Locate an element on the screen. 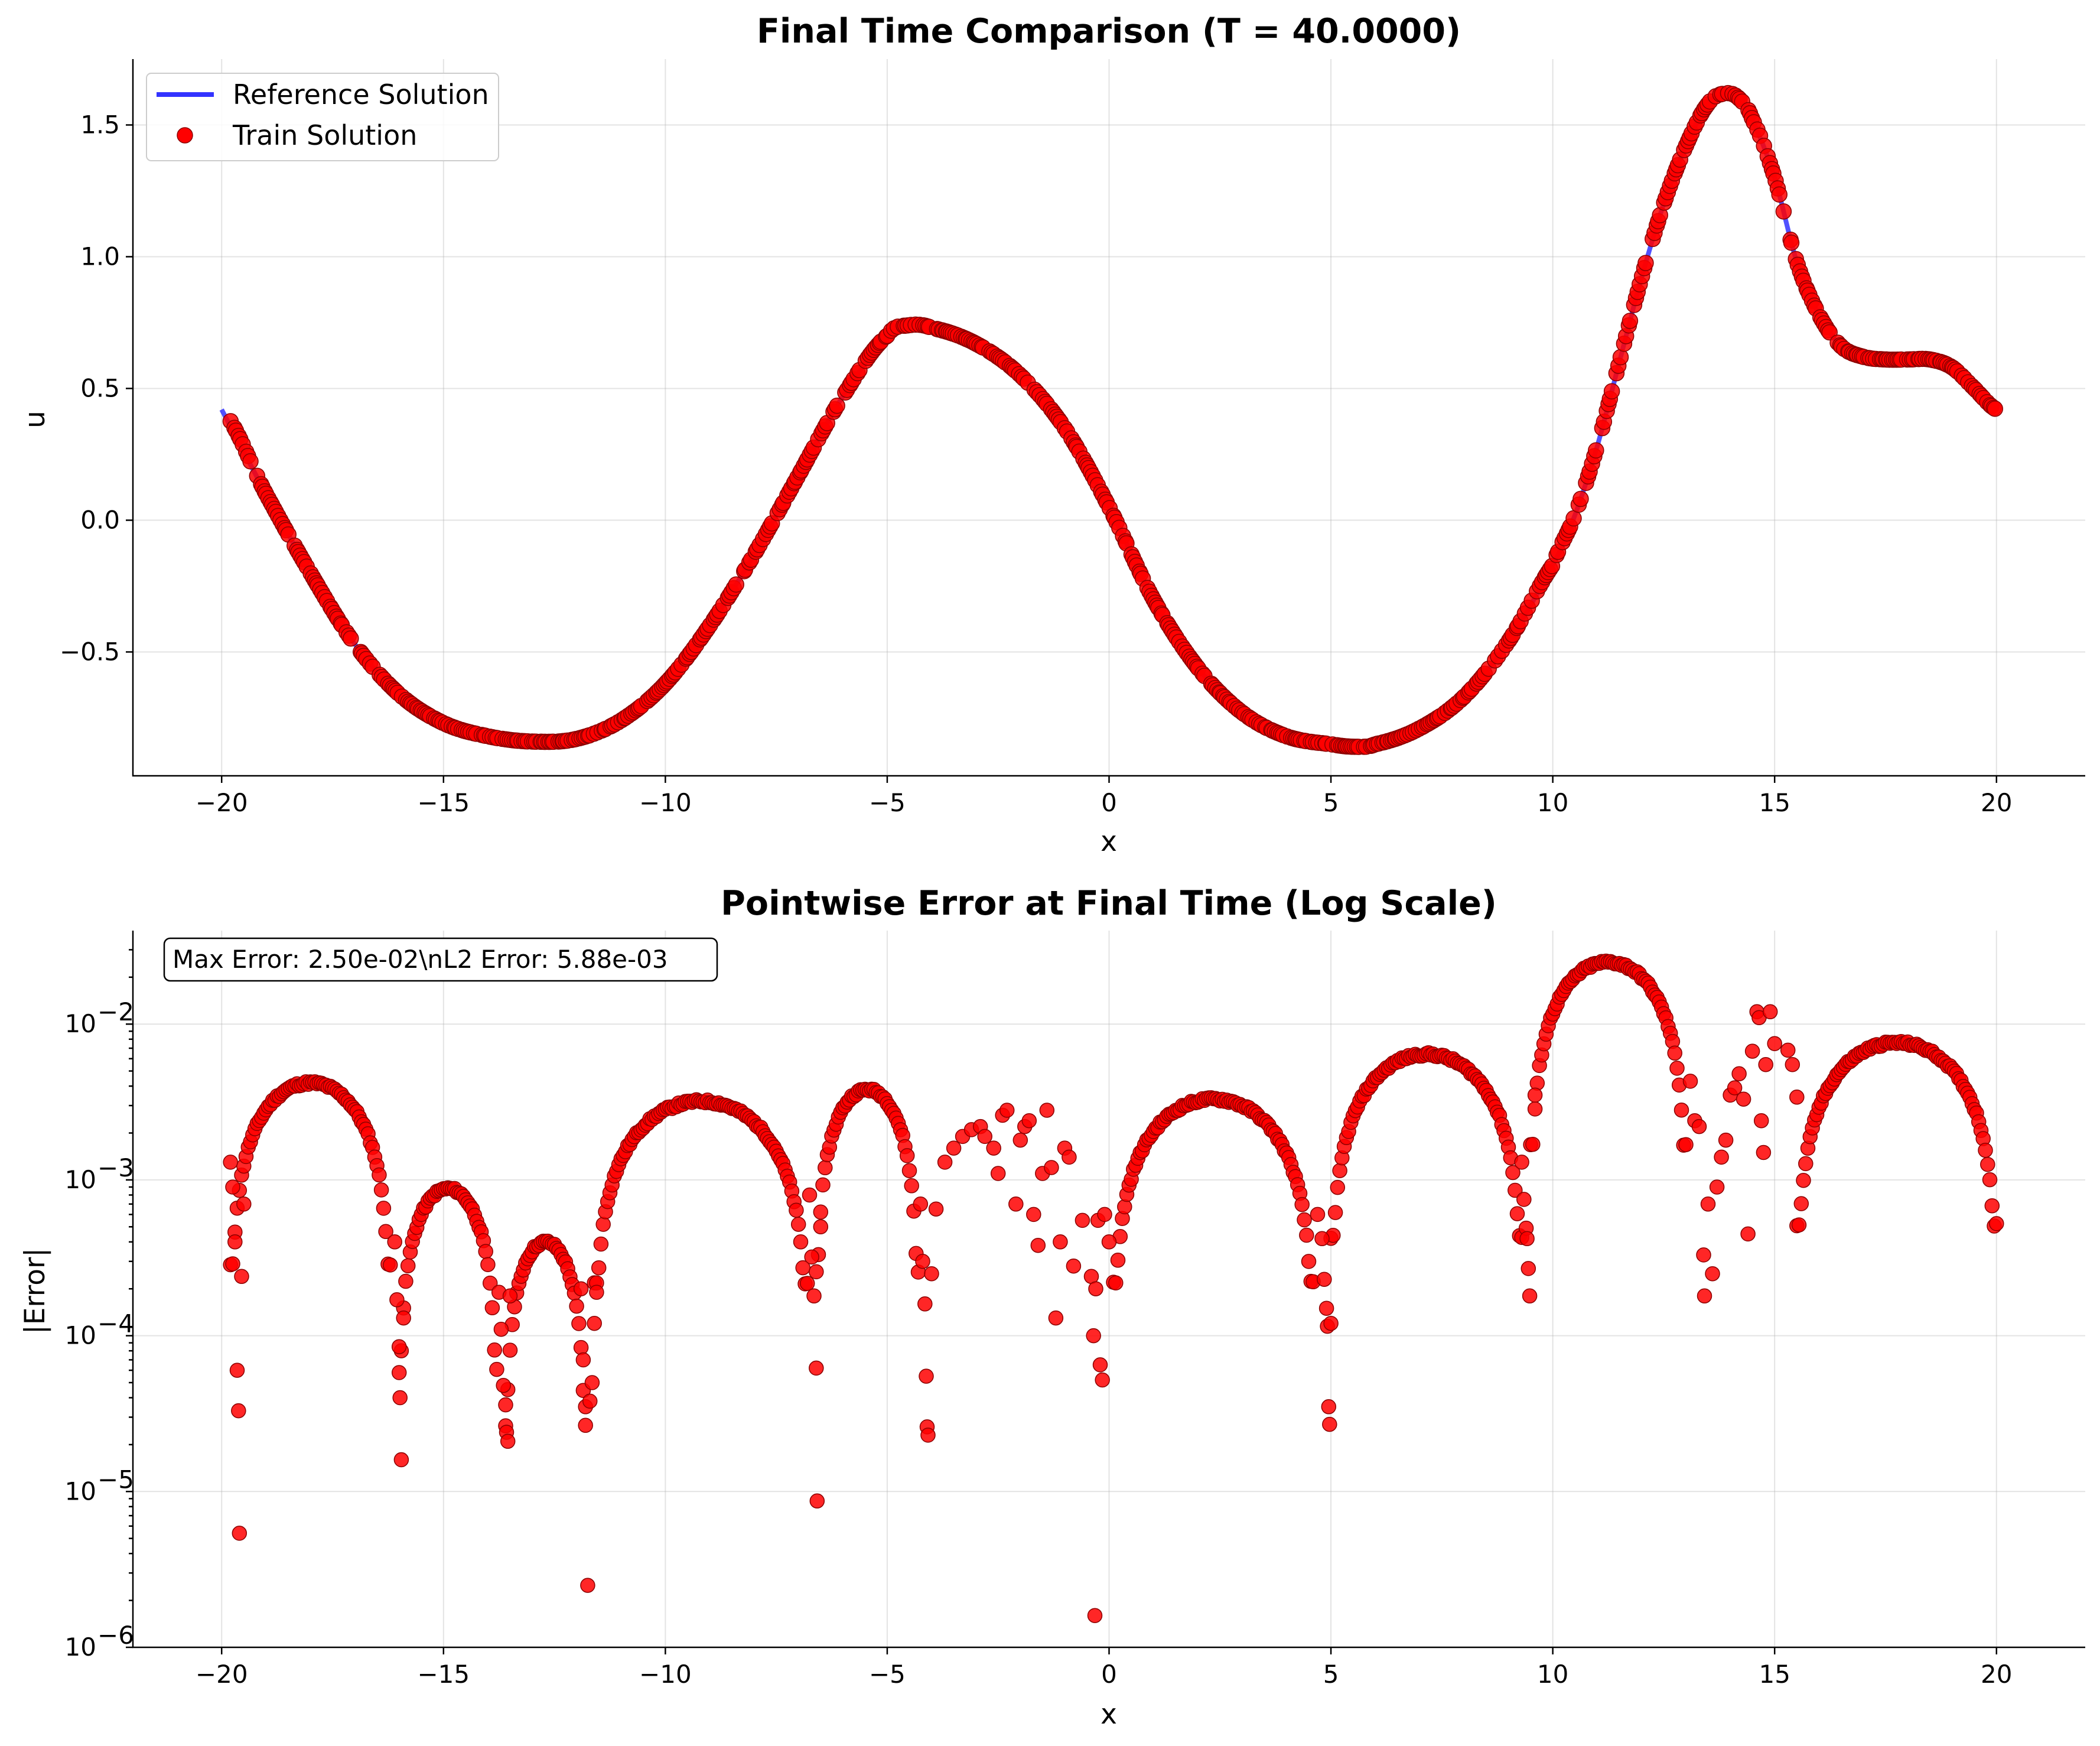 The image size is (2100, 1746). y-tick-label: 0.0 is located at coordinates (100, 519).